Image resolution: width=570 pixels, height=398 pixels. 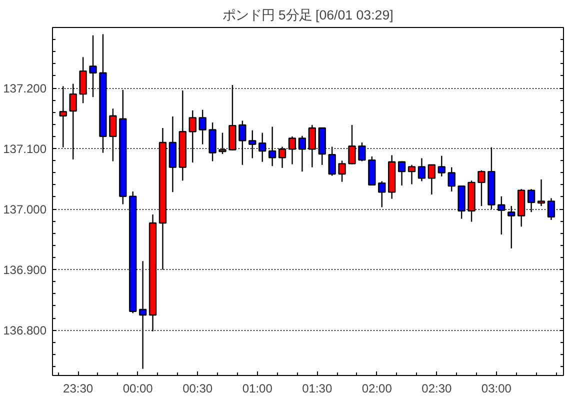 I want to click on y-tick-label: 137.200, so click(x=25, y=89).